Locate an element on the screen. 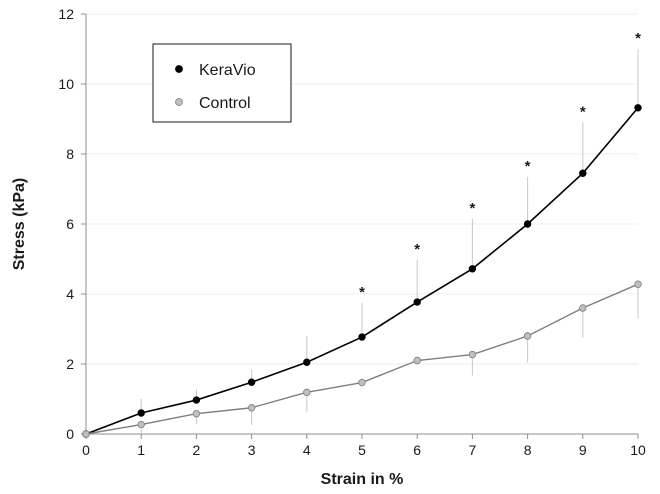  x-tick-label: 6 is located at coordinates (417, 450).